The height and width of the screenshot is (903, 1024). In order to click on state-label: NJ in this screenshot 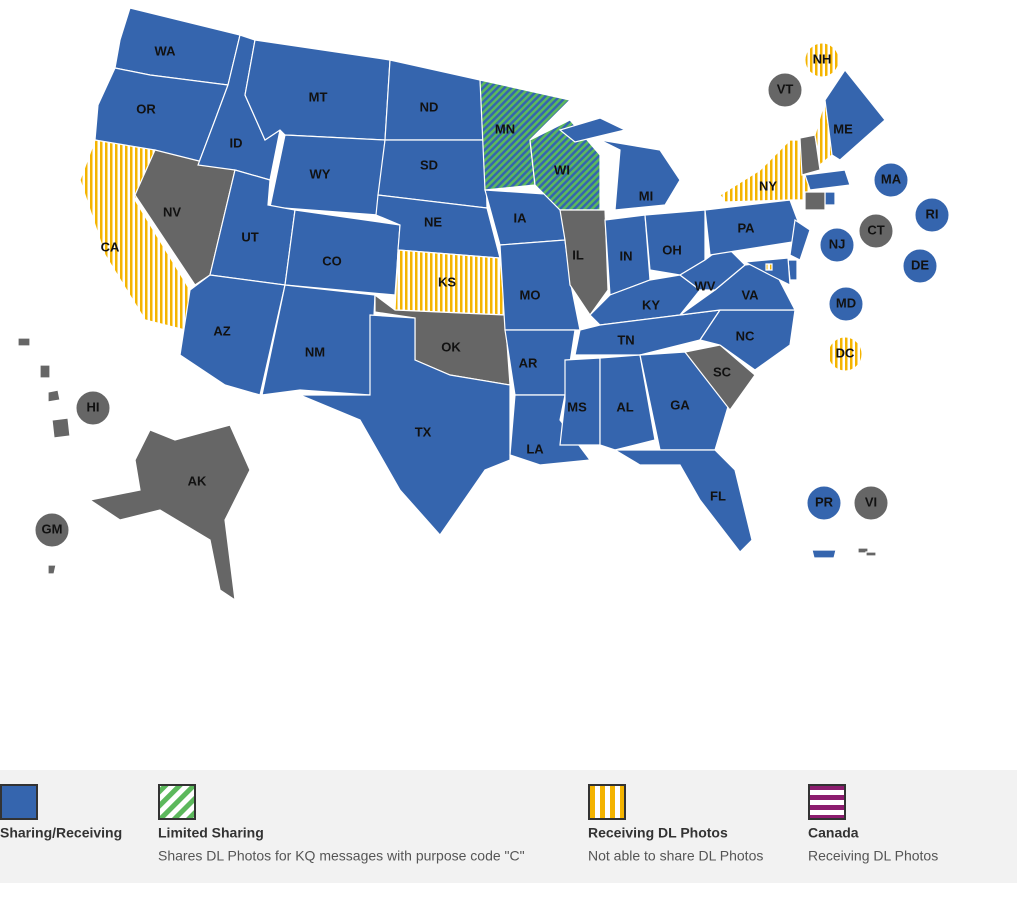, I will do `click(837, 243)`.